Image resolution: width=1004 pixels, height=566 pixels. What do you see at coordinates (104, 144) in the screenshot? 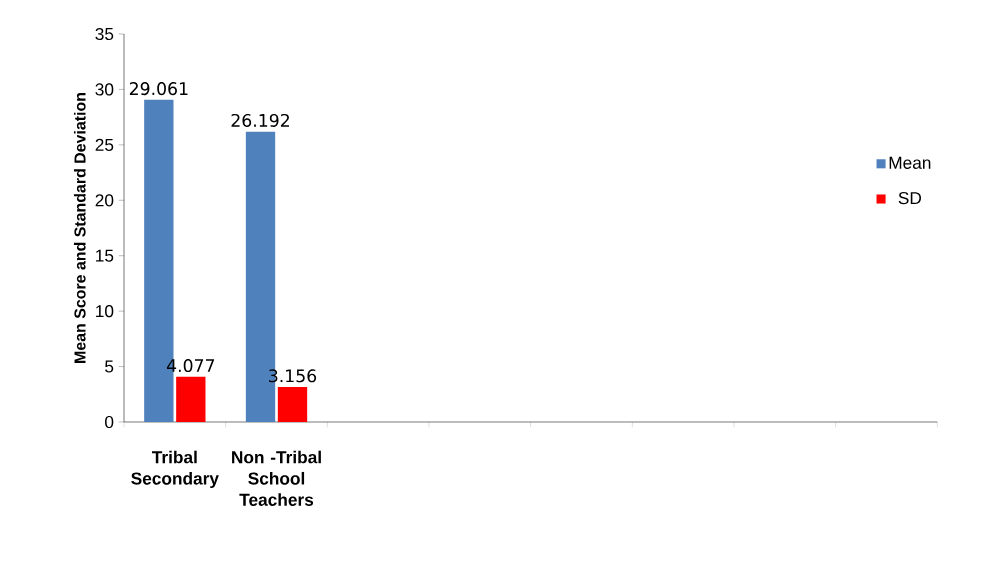
I see `y-tick-label: 25` at bounding box center [104, 144].